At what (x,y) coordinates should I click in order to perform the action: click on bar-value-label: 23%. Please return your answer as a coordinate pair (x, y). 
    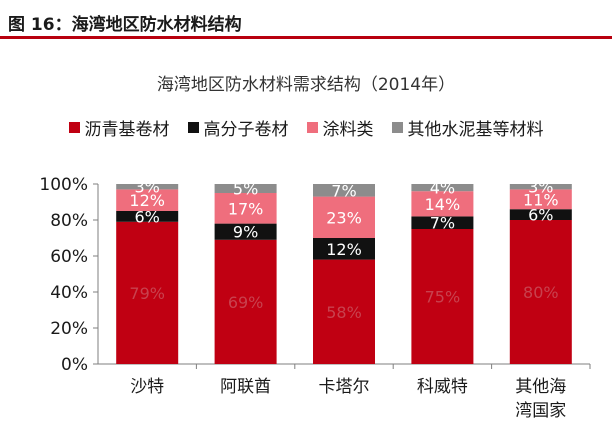
    Looking at the image, I should click on (344, 217).